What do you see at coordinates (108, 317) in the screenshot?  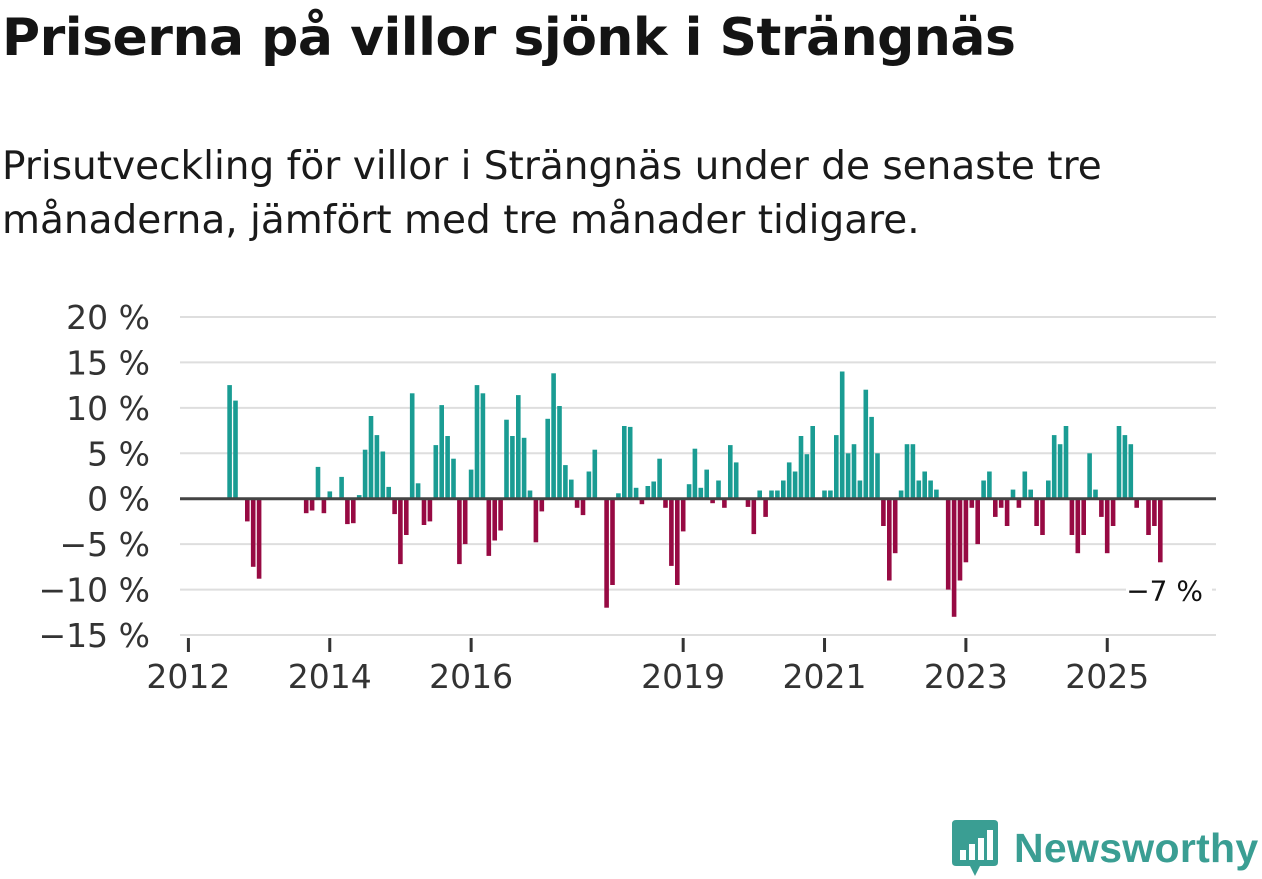 I see `y-tick-label: 20 %` at bounding box center [108, 317].